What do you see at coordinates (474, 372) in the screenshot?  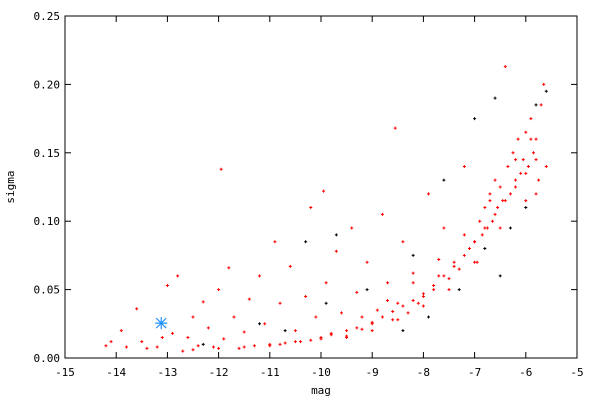 I see `x-tick-label: -7` at bounding box center [474, 372].